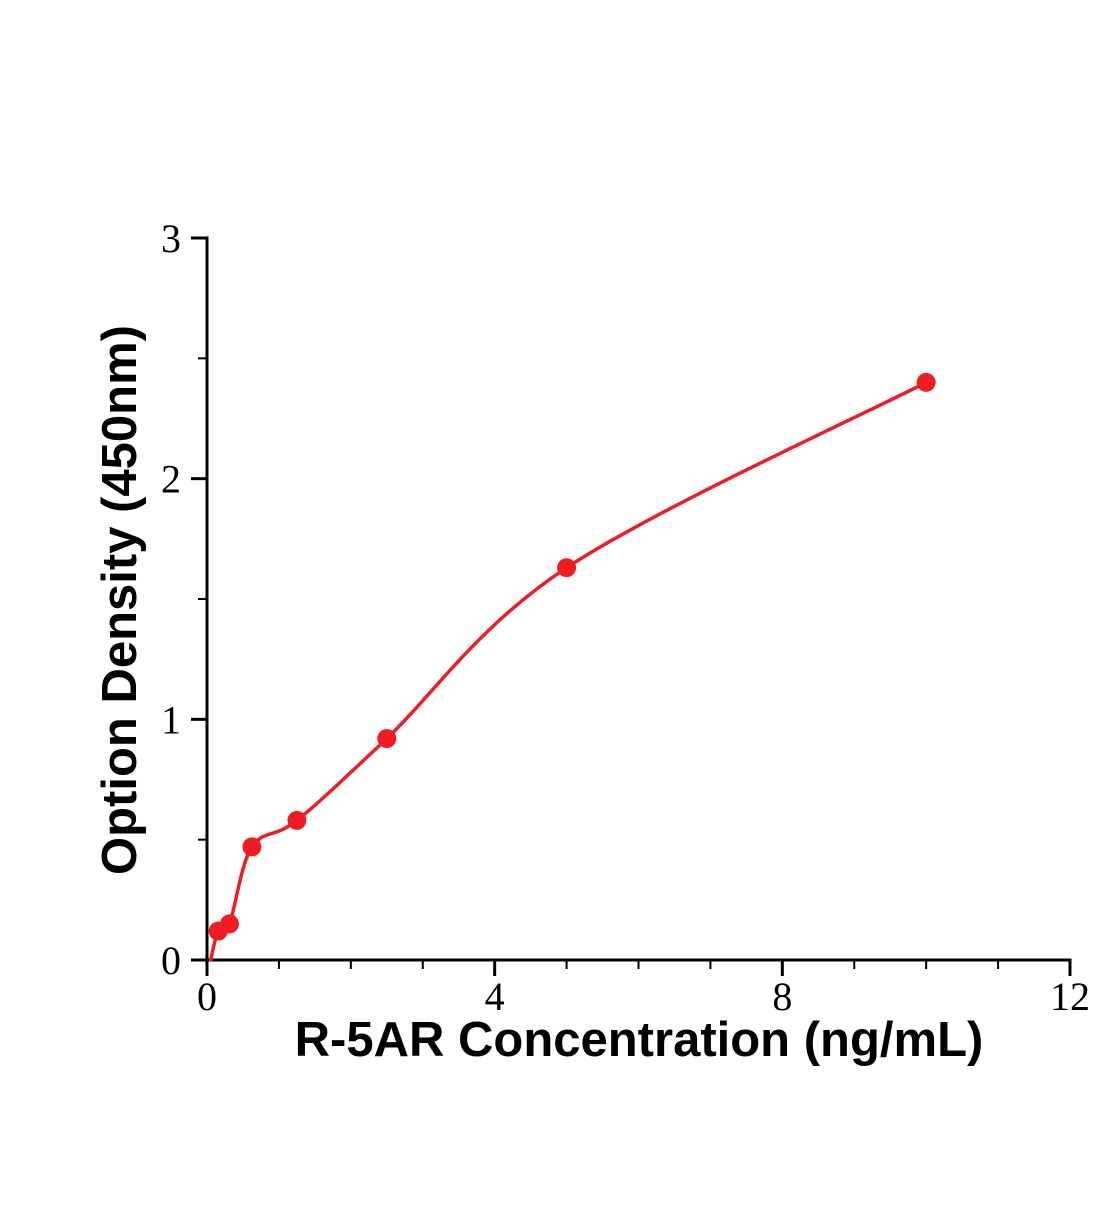 Image resolution: width=1104 pixels, height=1232 pixels. What do you see at coordinates (639, 1040) in the screenshot?
I see `x-axis-title: R-5AR Concentration (ng/mL)` at bounding box center [639, 1040].